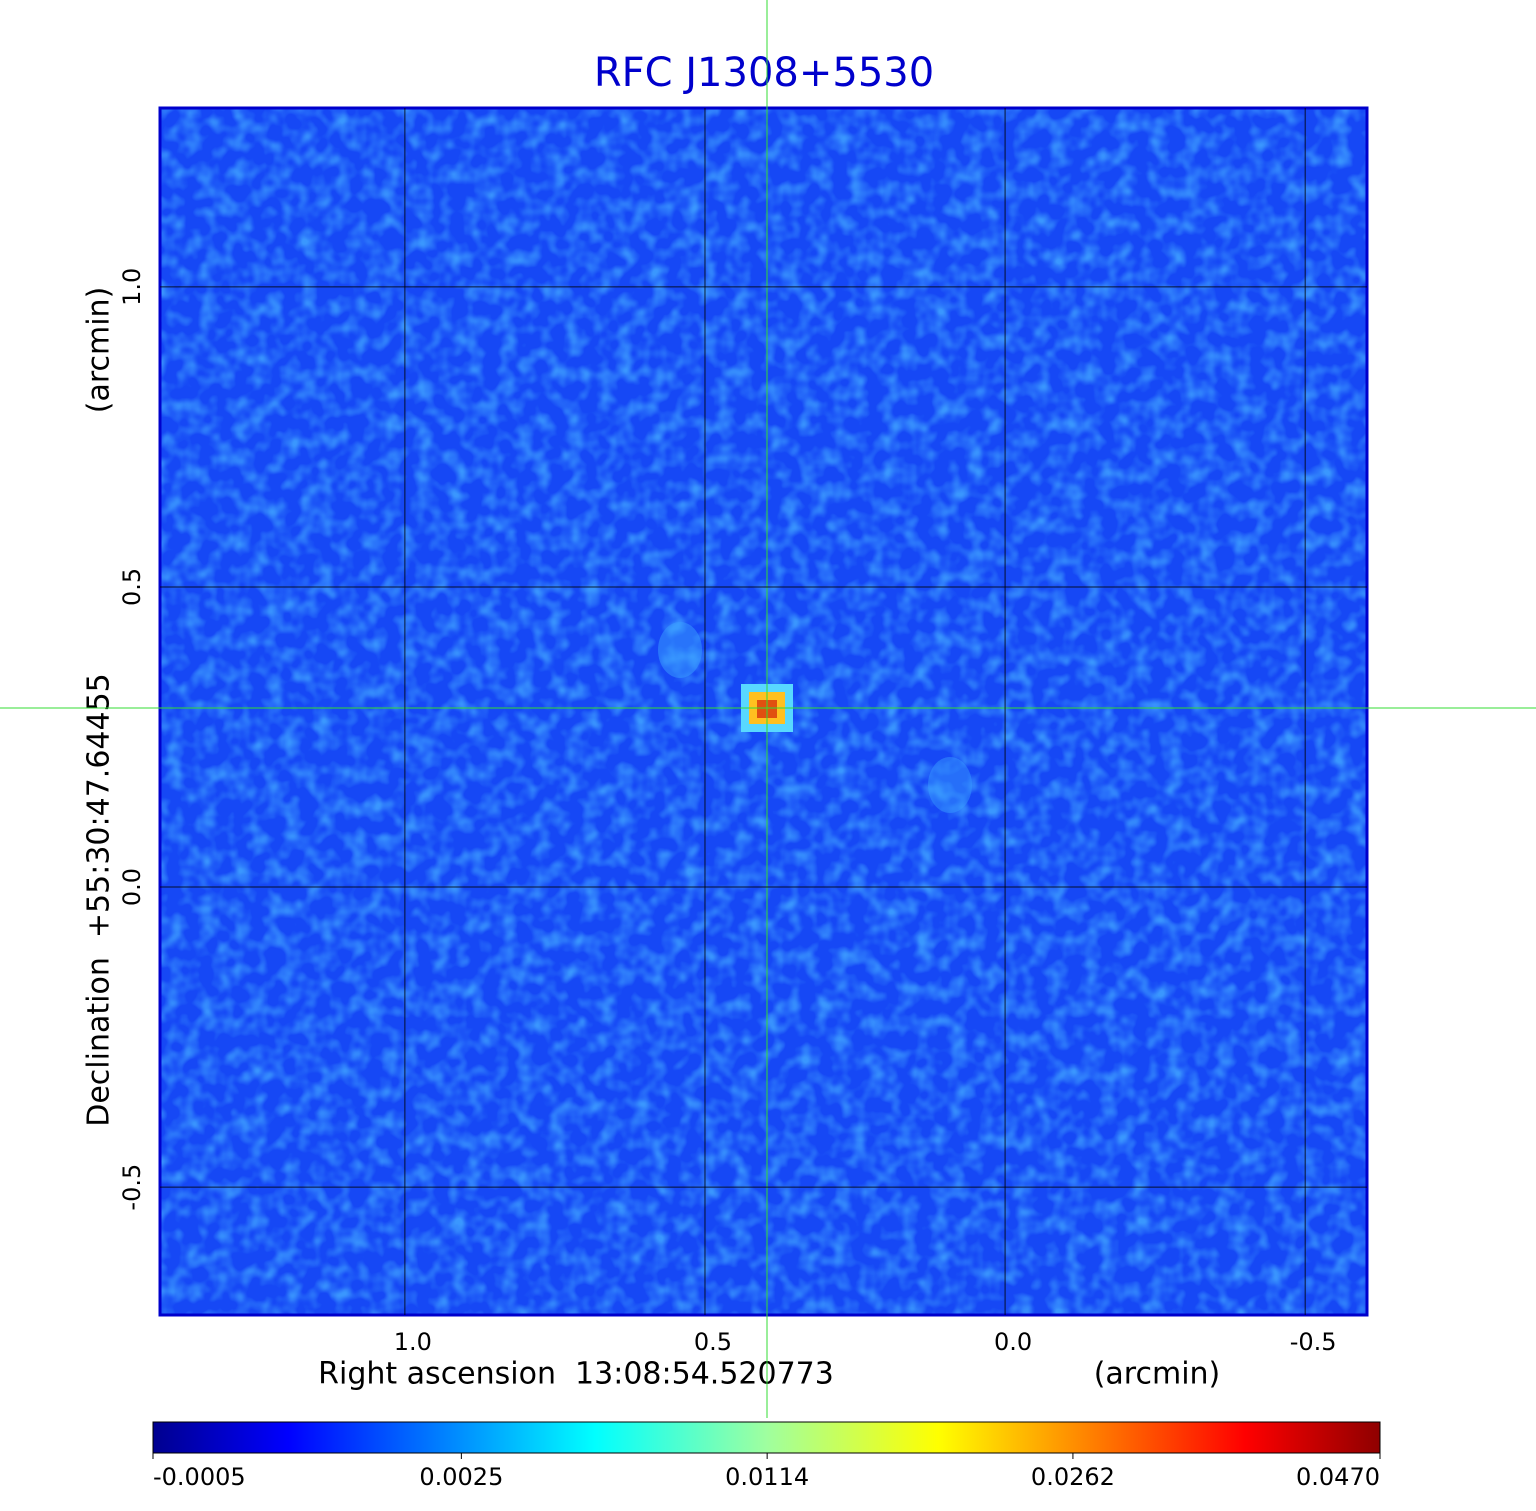 This screenshot has height=1511, width=1536. I want to click on x-axis-label: Right ascension 13:08:54.520773, so click(576, 1374).